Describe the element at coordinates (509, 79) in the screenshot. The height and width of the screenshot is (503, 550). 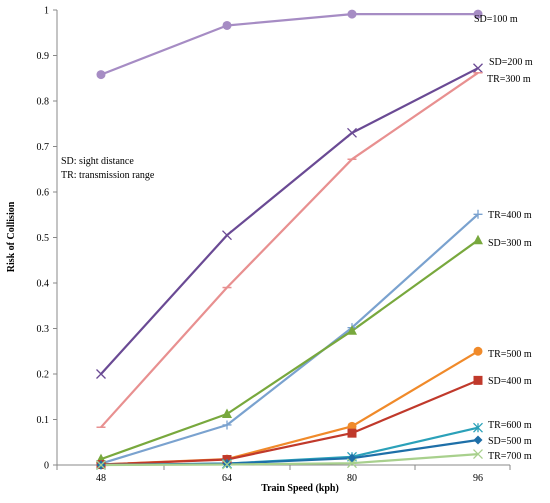
I see `series-label: TR=300 m` at that location.